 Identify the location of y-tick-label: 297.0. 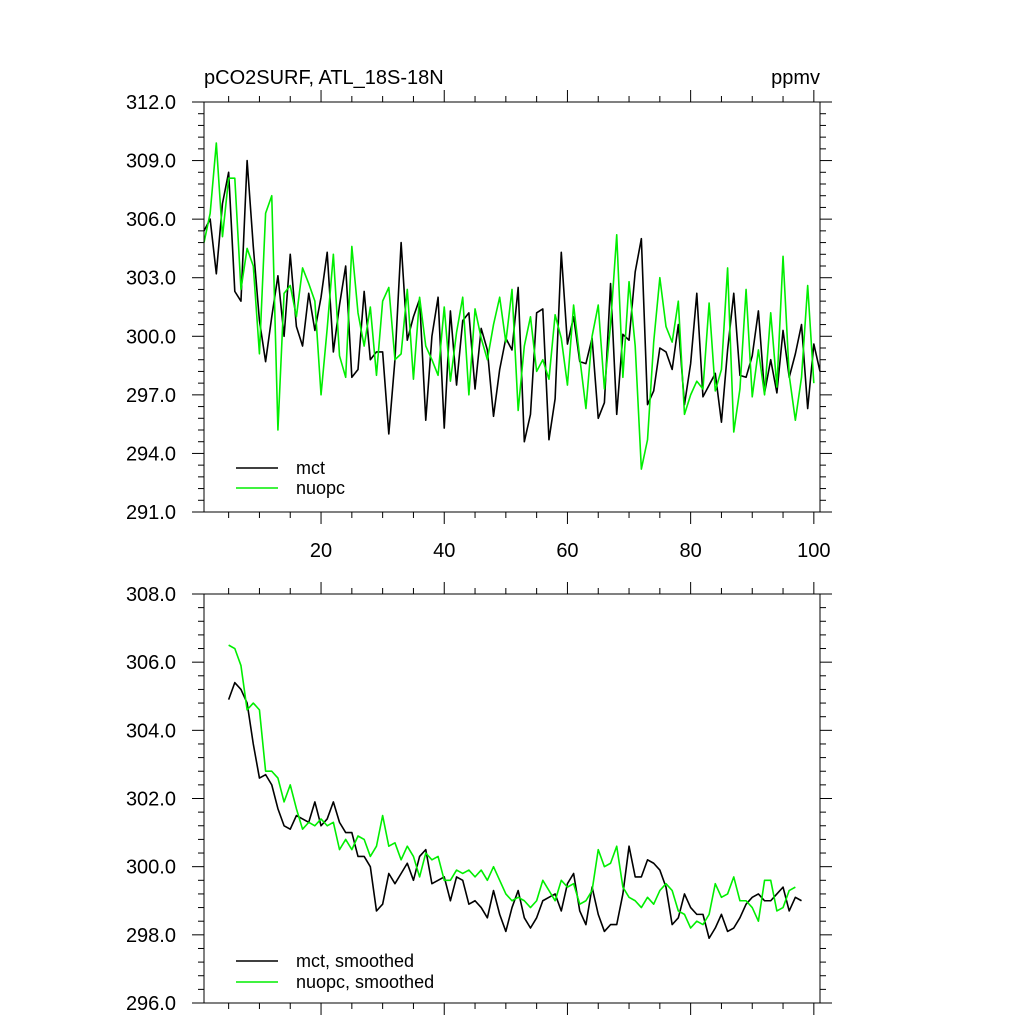
(151, 396).